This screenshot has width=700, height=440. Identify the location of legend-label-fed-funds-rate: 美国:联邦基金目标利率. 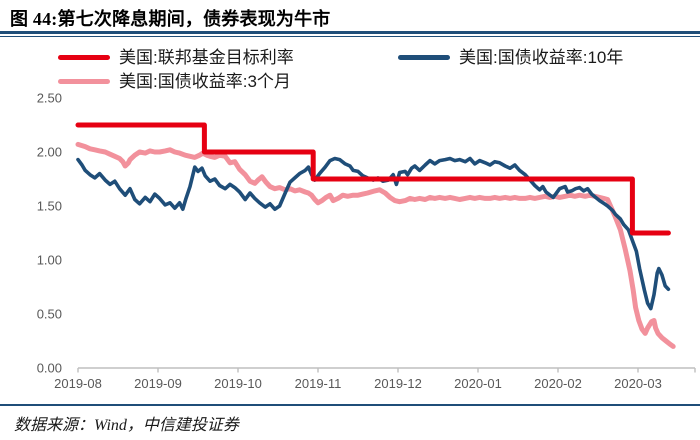
(206, 57).